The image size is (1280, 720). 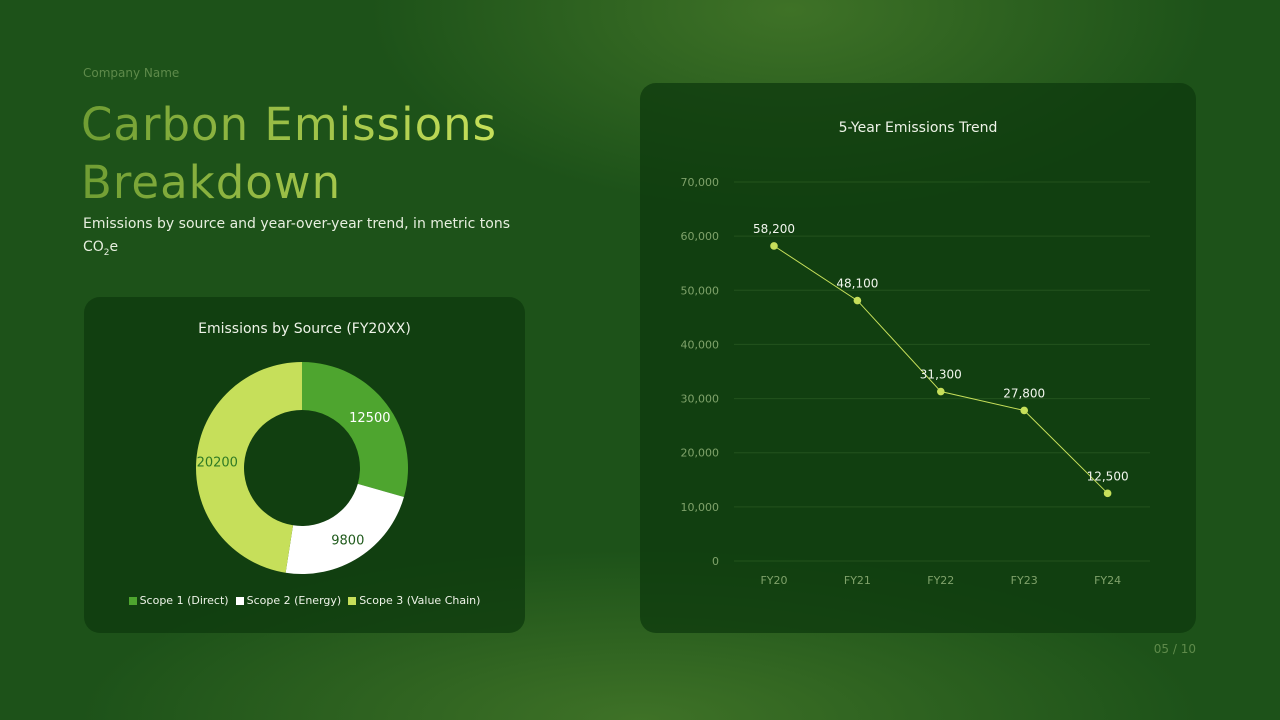 I want to click on line-chart-title: 5-Year Emissions Trend, so click(x=918, y=128).